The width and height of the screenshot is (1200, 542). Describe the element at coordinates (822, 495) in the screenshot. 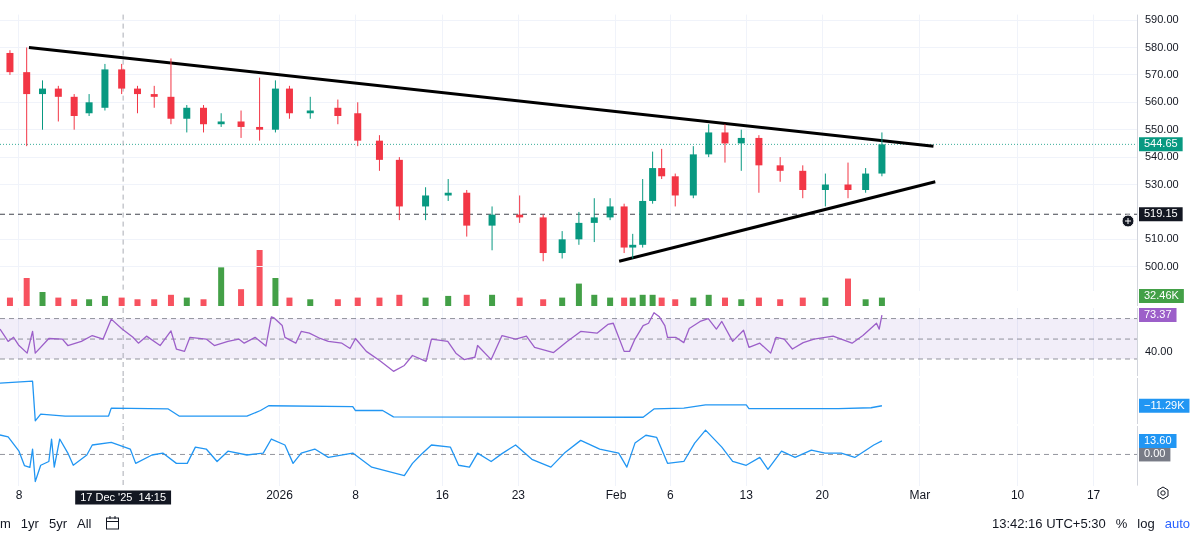

I see `x-tick-label: 20` at that location.